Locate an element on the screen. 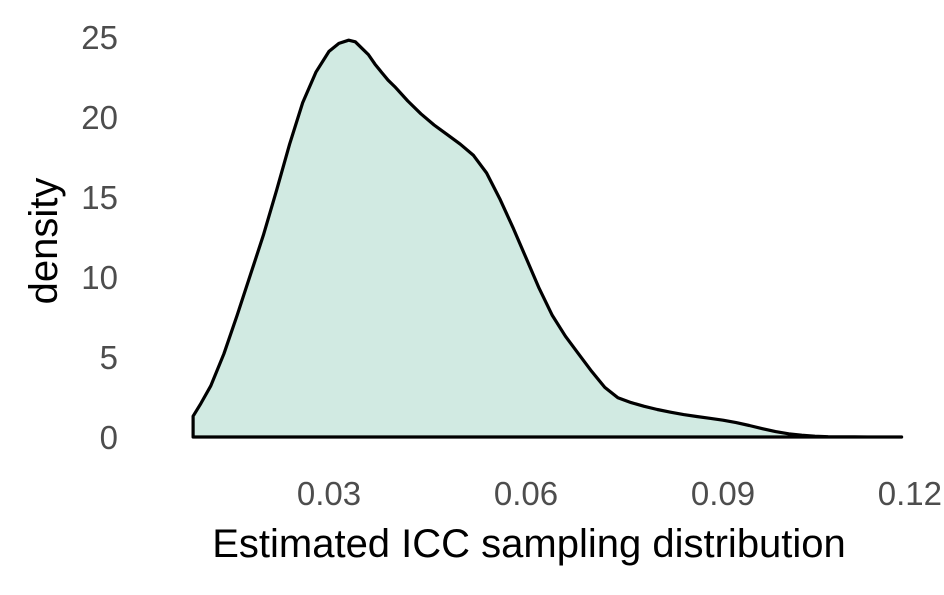  x-axis-title: Estimated ICC sampling distribution is located at coordinates (529, 544).